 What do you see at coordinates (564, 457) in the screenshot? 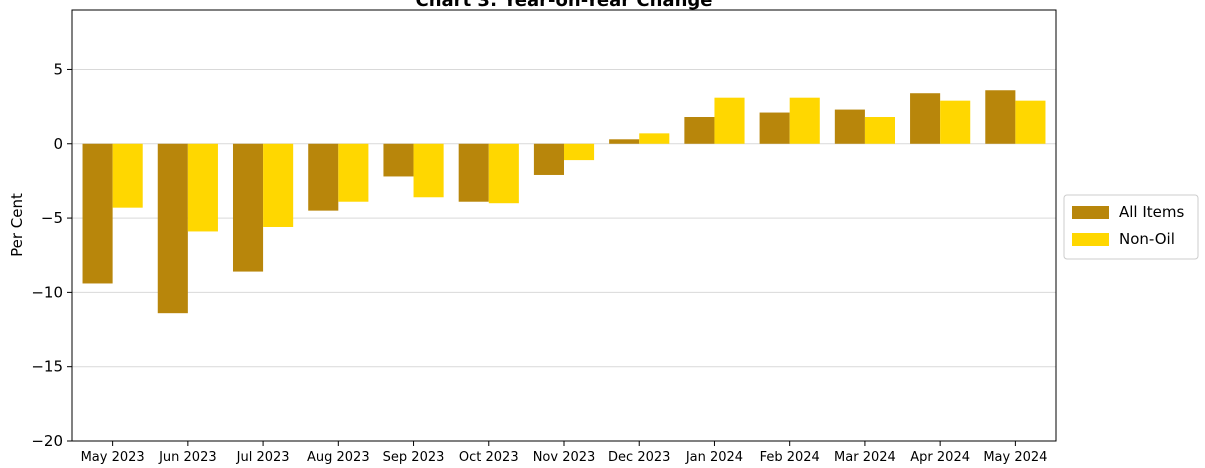
I see `x-tick-label: Nov 2023` at bounding box center [564, 457].